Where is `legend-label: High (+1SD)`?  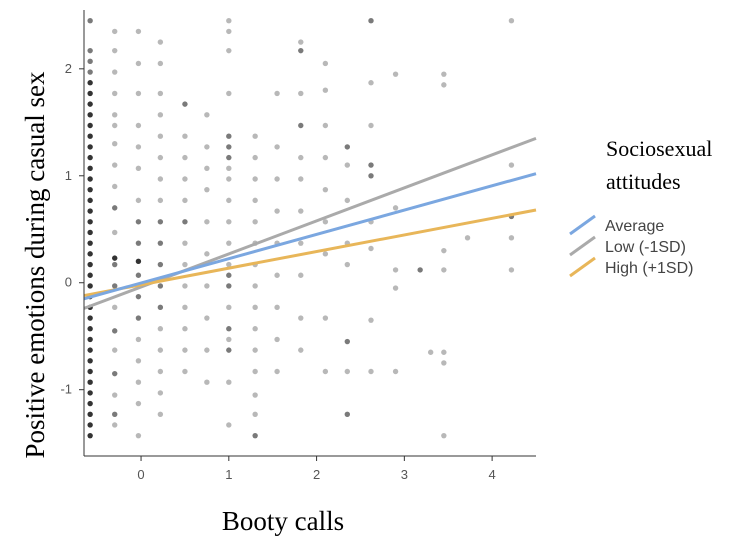
legend-label: High (+1SD) is located at coordinates (649, 268).